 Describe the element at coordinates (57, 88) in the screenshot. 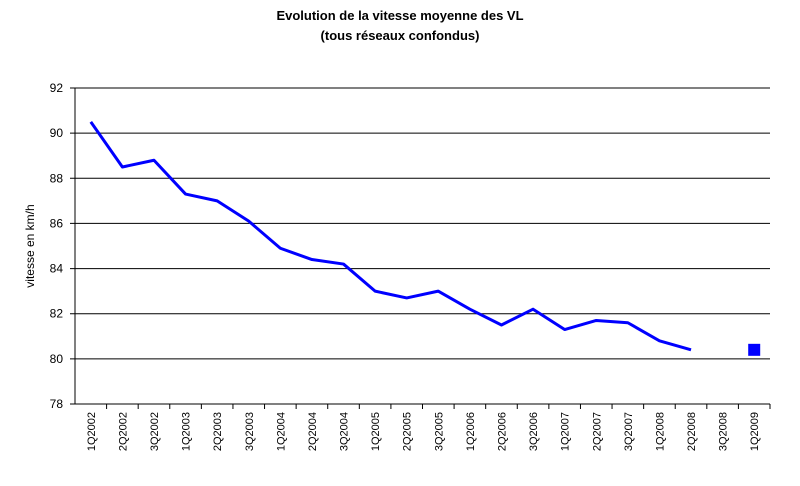

I see `y-tick-label: 92` at that location.